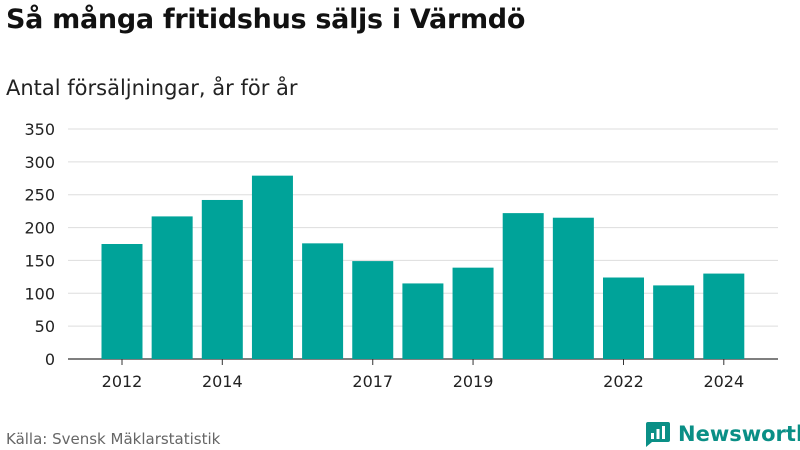 This screenshot has width=800, height=450. I want to click on source-note: Källa: Svensk Mäklarstatistik, so click(113, 439).